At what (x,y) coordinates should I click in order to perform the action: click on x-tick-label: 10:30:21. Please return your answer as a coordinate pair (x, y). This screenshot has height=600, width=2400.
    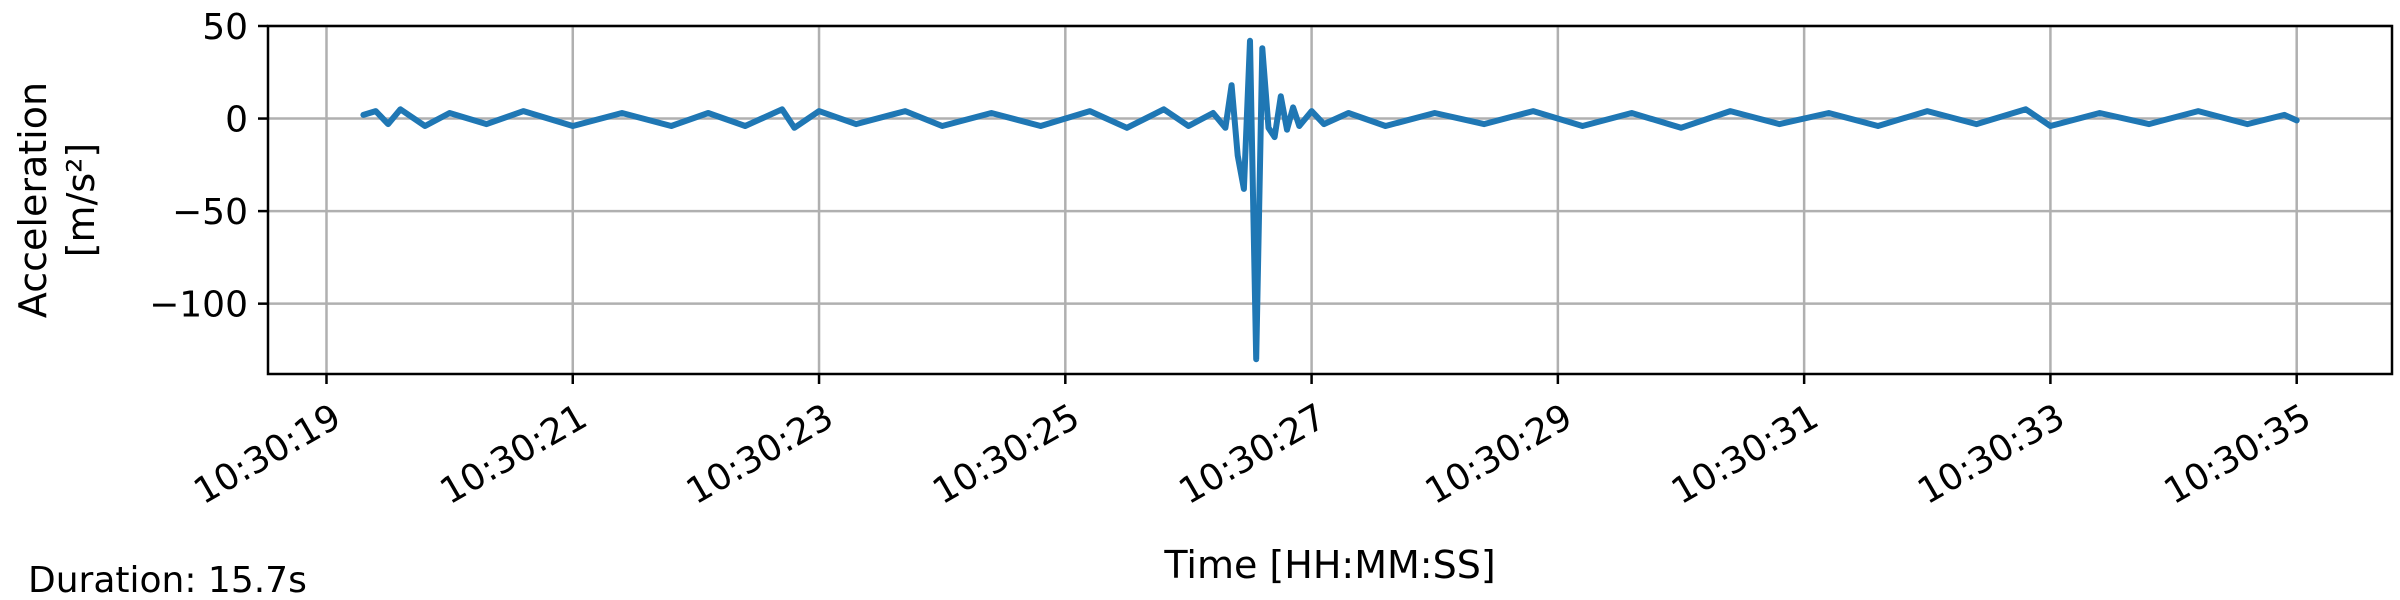
    Looking at the image, I should click on (514, 454).